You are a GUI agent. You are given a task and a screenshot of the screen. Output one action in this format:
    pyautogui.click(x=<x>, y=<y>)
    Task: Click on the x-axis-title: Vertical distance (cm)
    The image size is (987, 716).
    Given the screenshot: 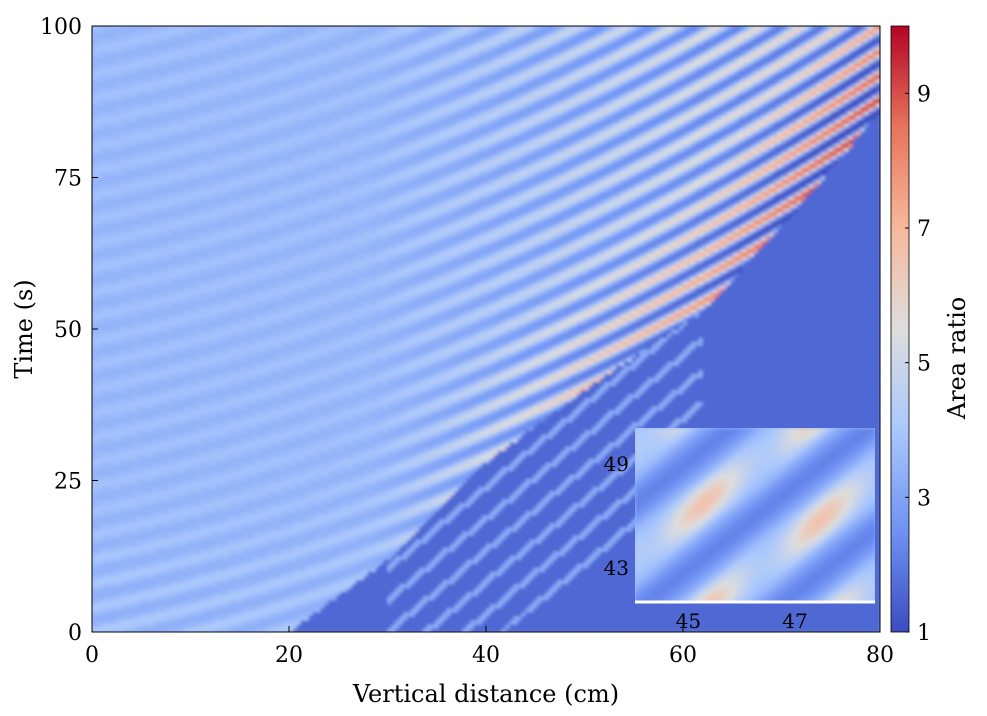 What is the action you would take?
    pyautogui.click(x=485, y=694)
    